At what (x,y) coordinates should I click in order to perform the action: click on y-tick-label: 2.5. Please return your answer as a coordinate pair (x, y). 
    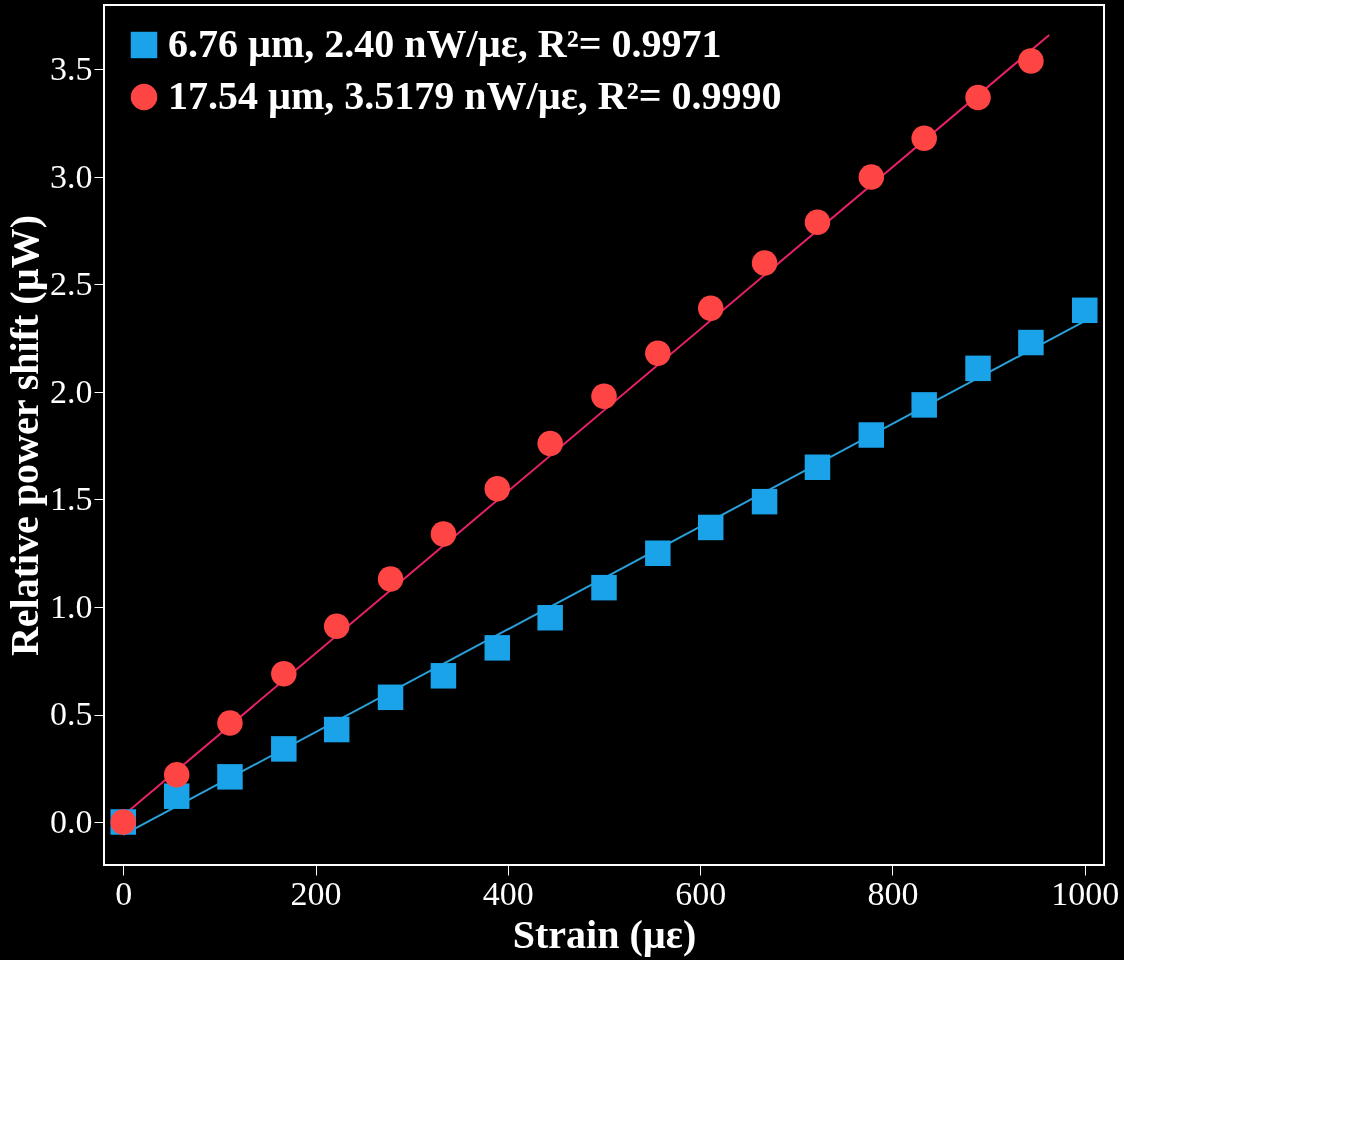
    Looking at the image, I should click on (71, 283).